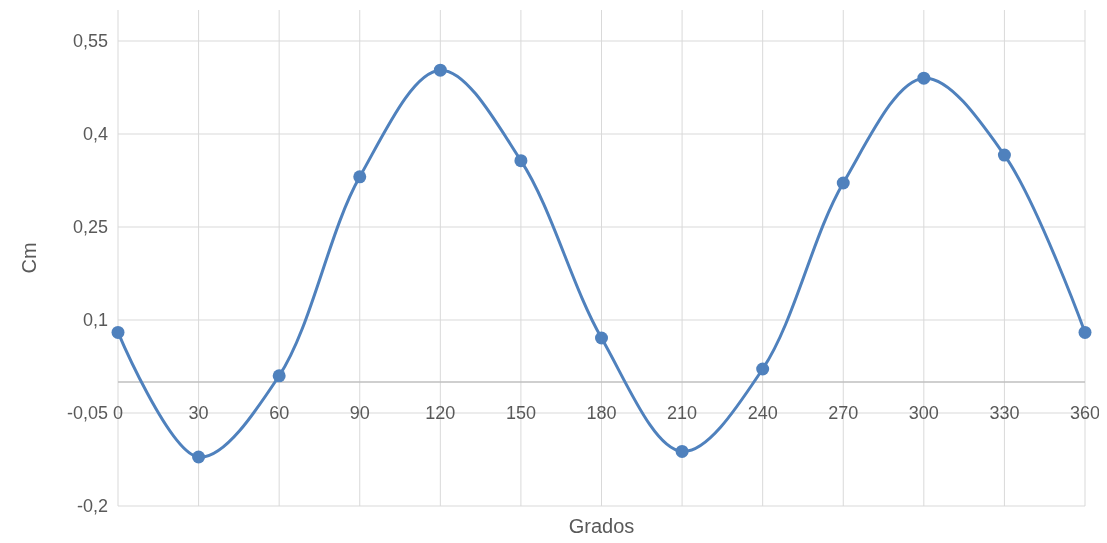 The height and width of the screenshot is (543, 1107). I want to click on y-tick-label: 0,4, so click(95, 134).